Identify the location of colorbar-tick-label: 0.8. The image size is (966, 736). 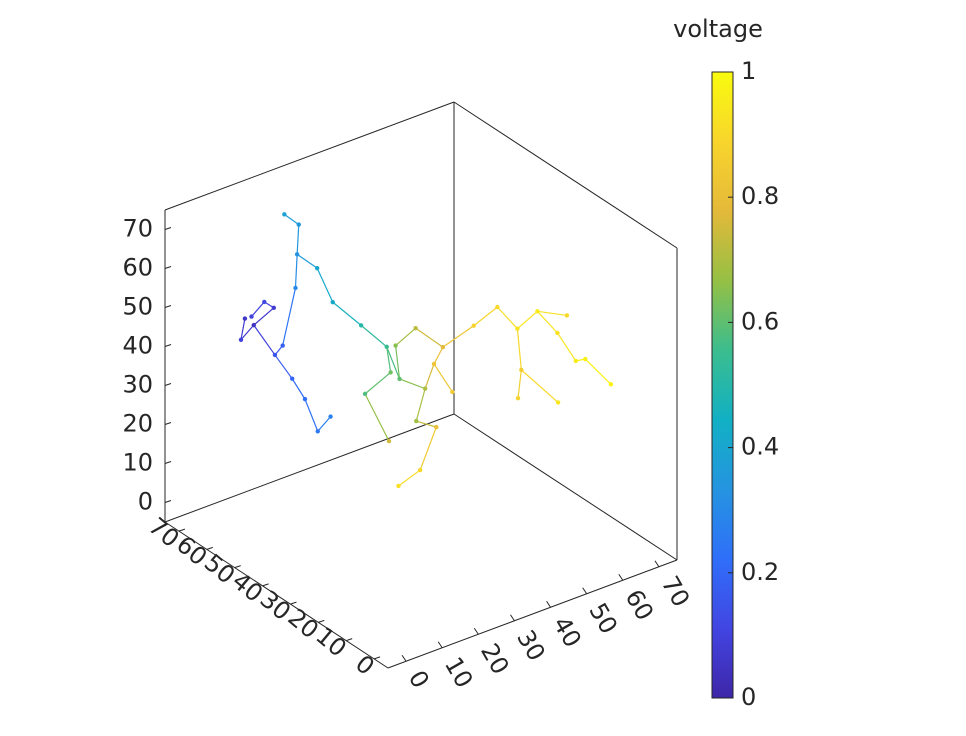
(760, 196).